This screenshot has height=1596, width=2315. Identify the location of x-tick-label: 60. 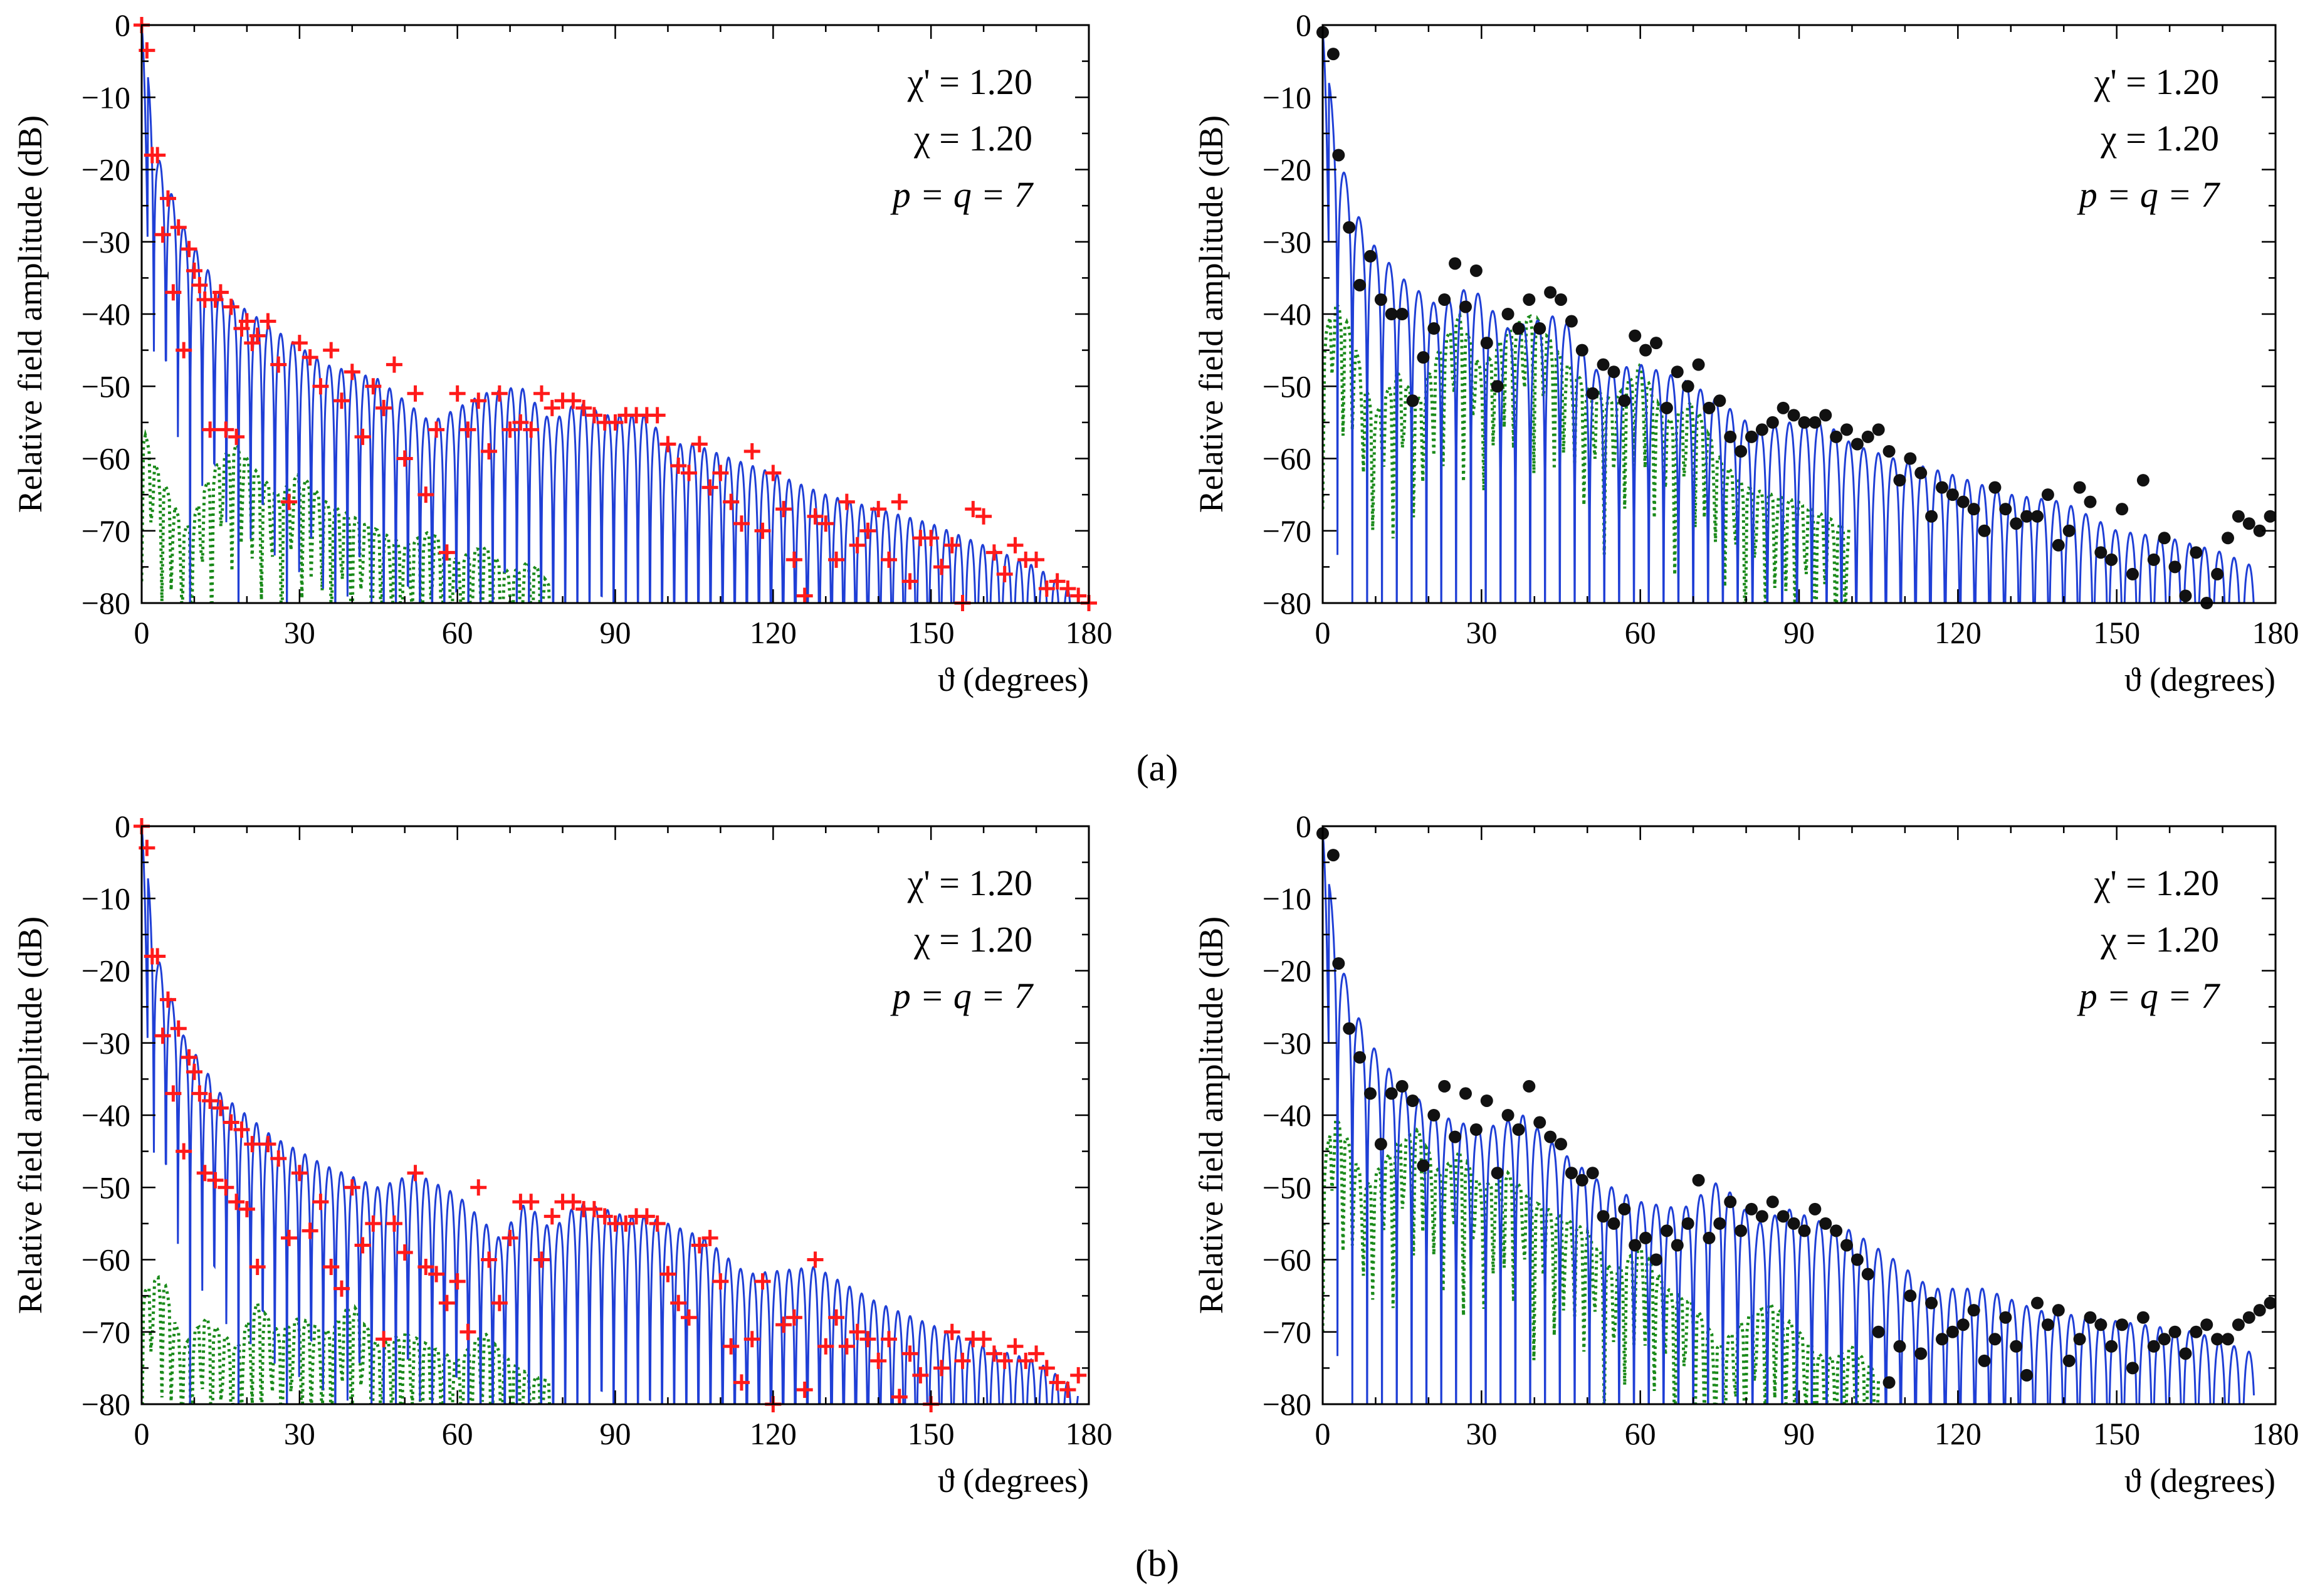
(1640, 1434).